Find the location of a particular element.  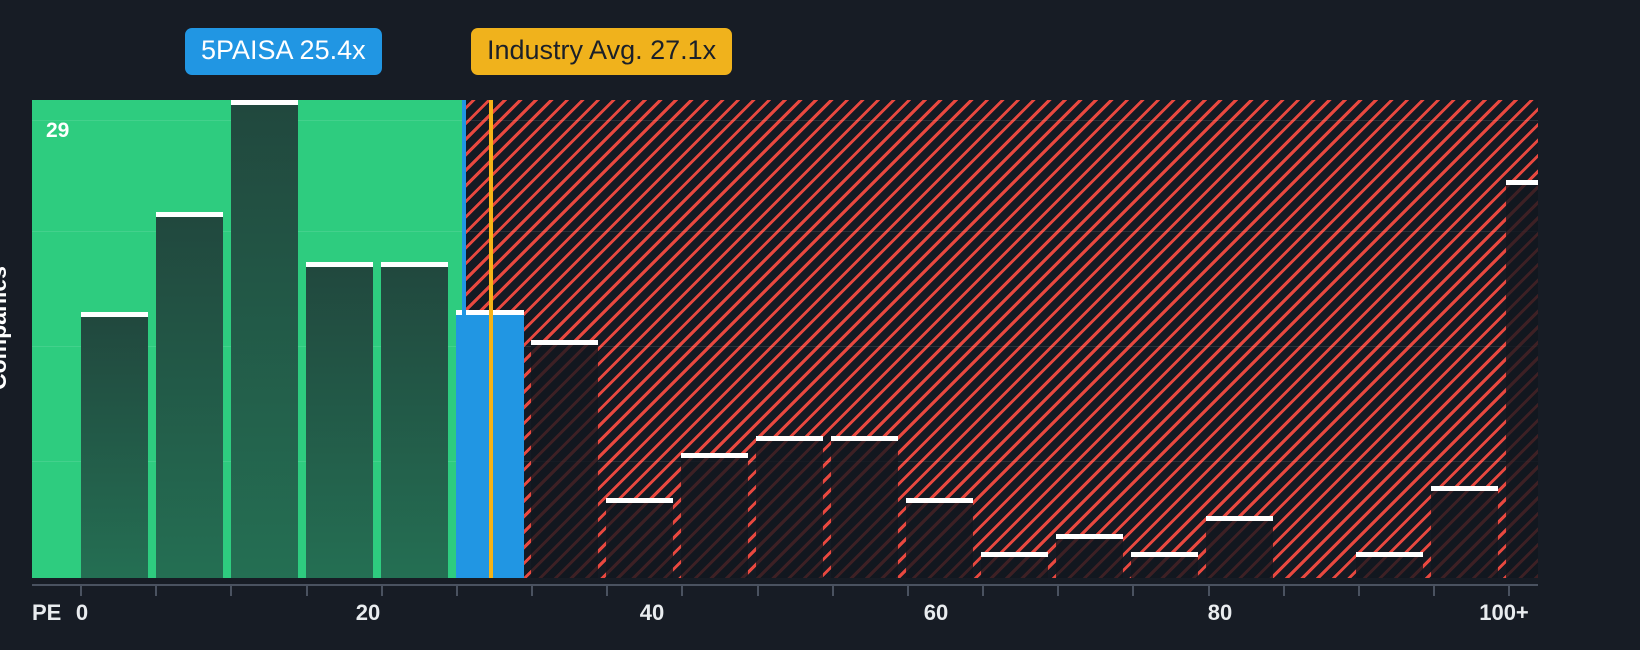

x-axis-tick-label: 80 is located at coordinates (1220, 612).